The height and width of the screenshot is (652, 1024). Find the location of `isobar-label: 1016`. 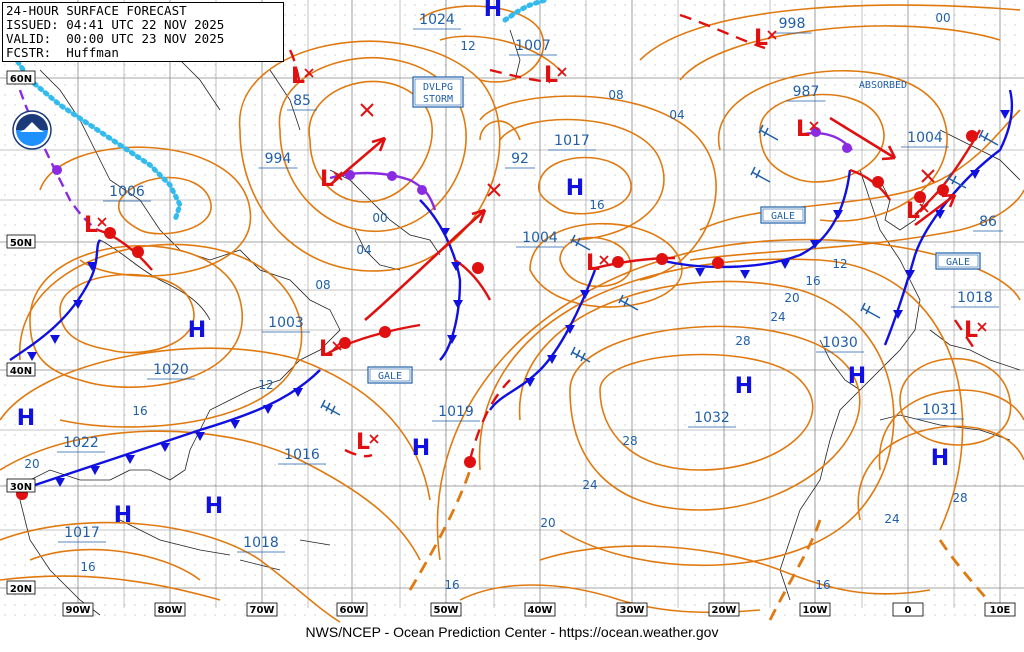

isobar-label: 1016 is located at coordinates (302, 455).